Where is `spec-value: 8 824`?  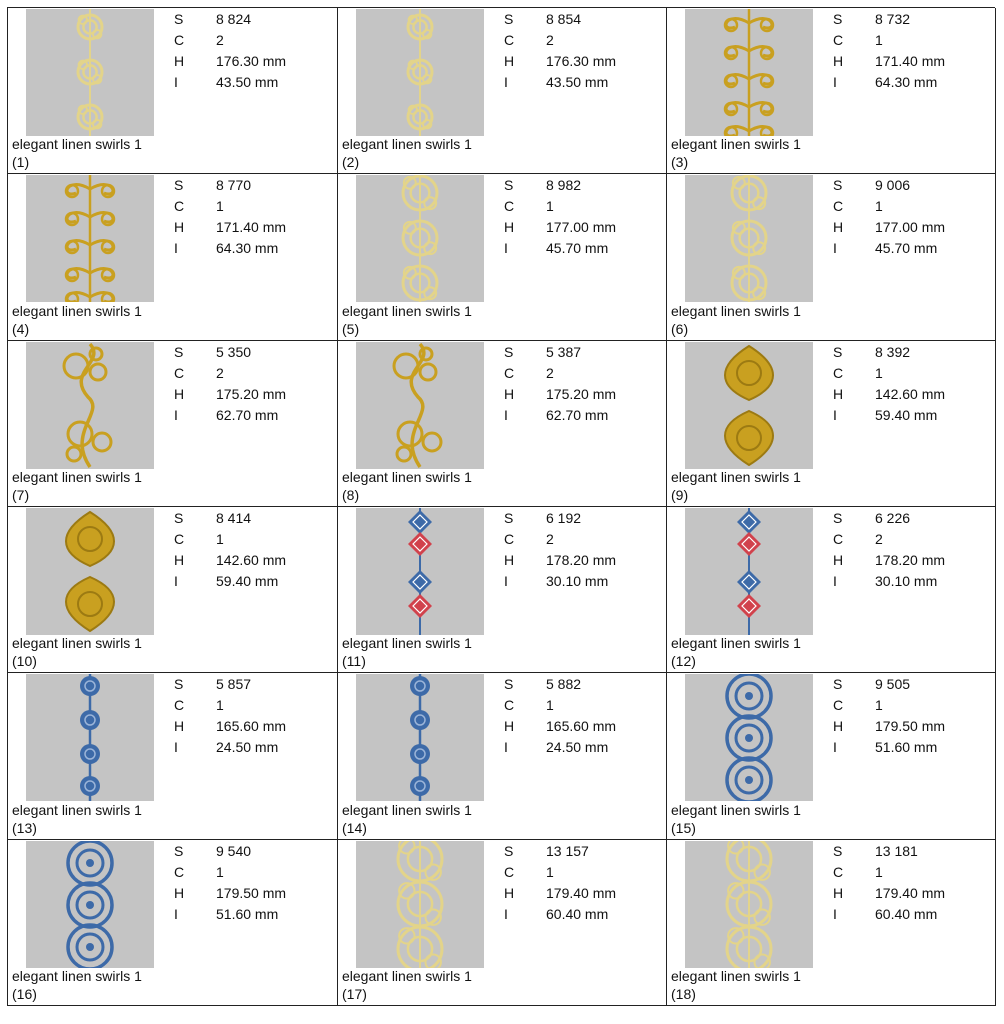
spec-value: 8 824 is located at coordinates (234, 19).